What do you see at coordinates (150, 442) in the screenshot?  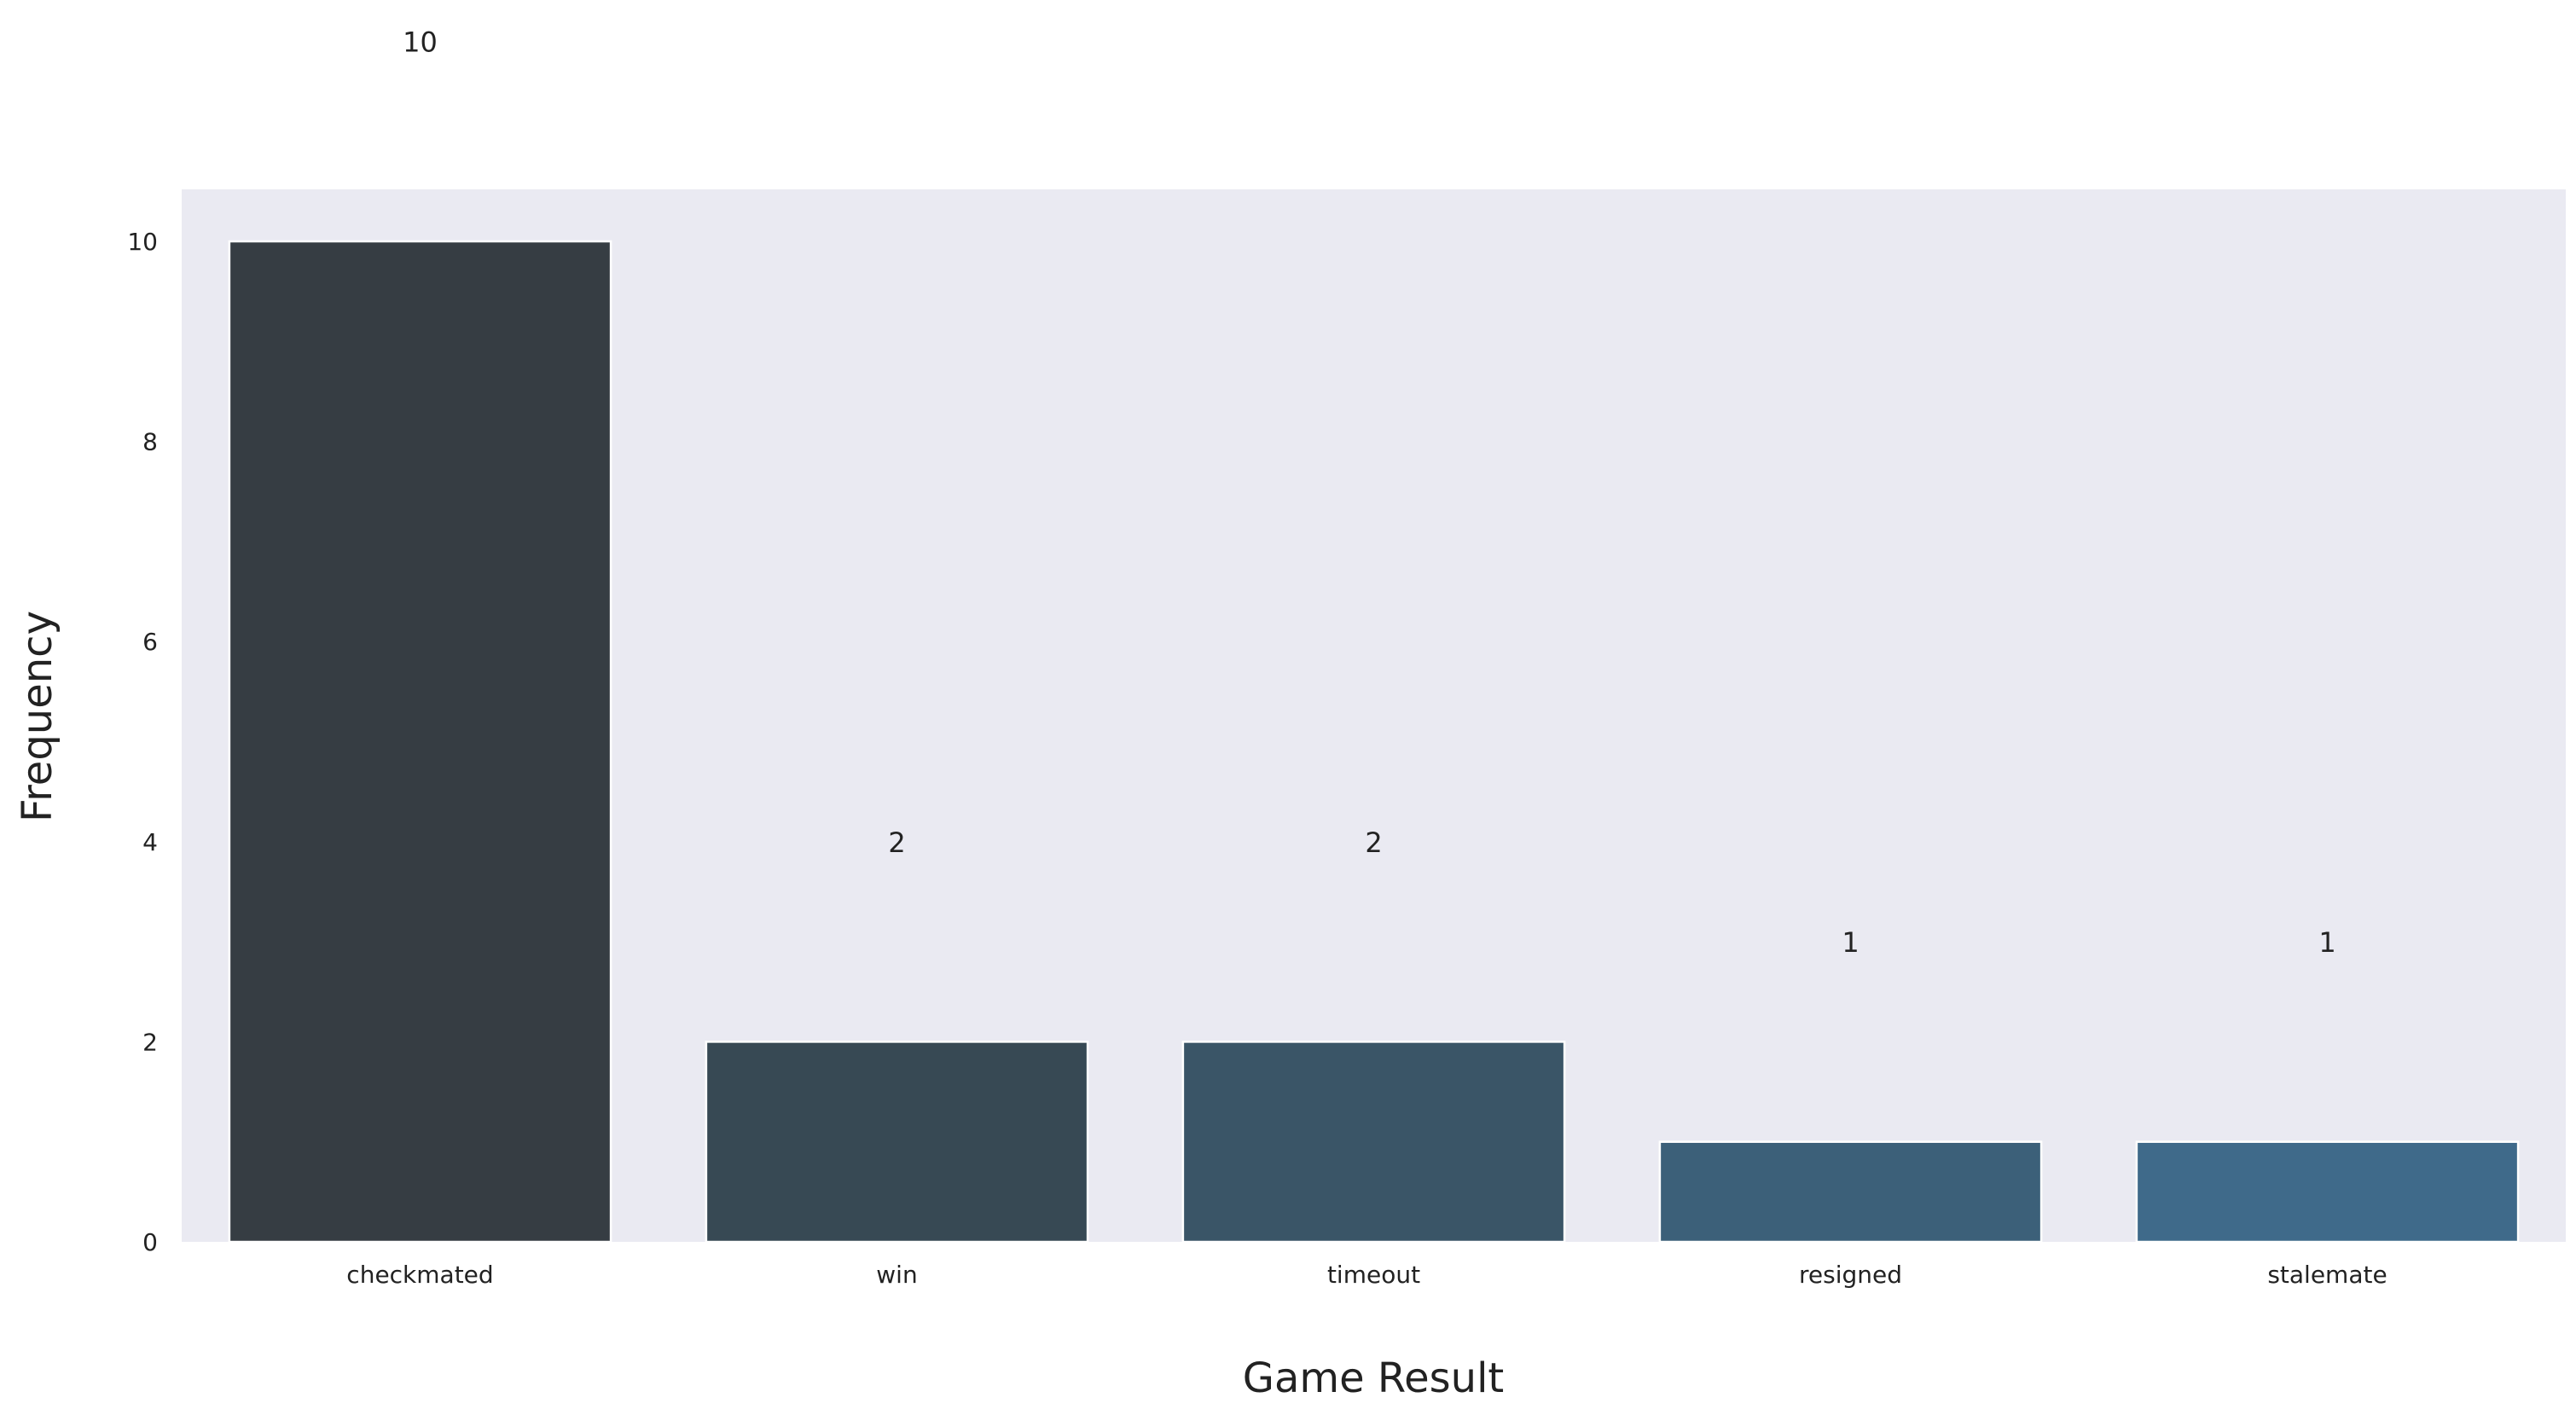 I see `y-tick-label: 8` at bounding box center [150, 442].